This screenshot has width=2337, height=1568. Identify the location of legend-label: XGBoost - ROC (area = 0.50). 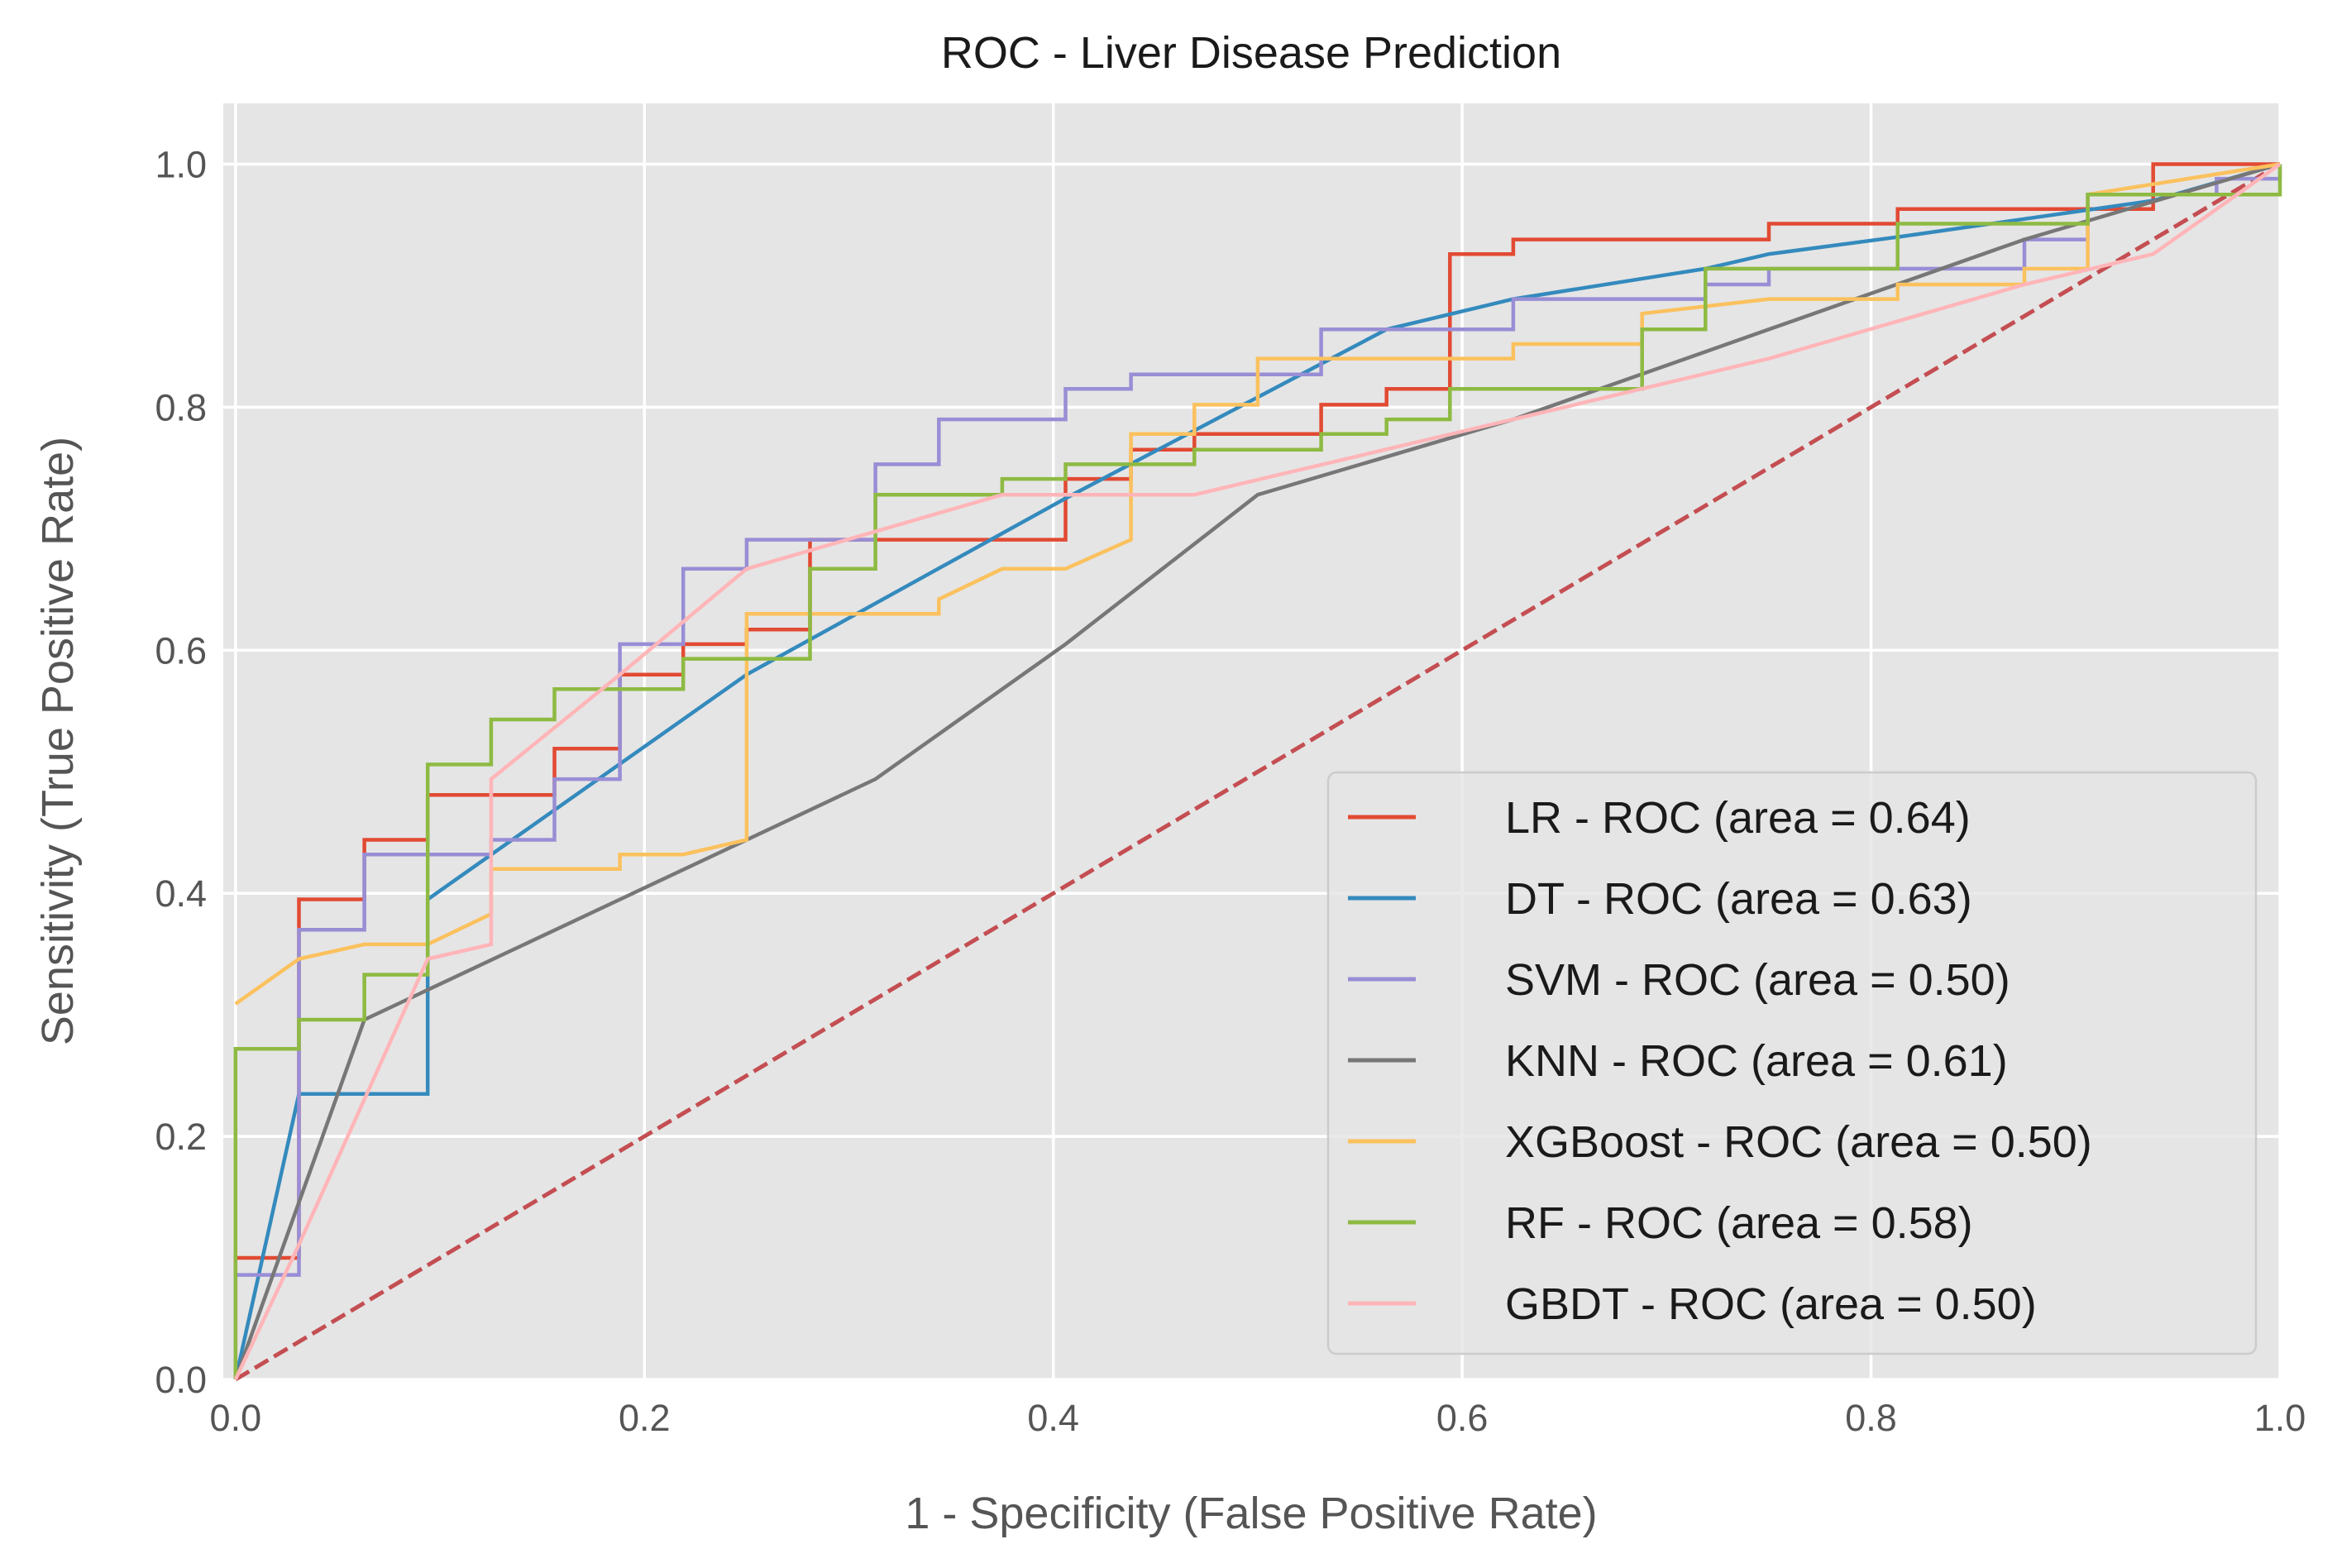
(1798, 1142).